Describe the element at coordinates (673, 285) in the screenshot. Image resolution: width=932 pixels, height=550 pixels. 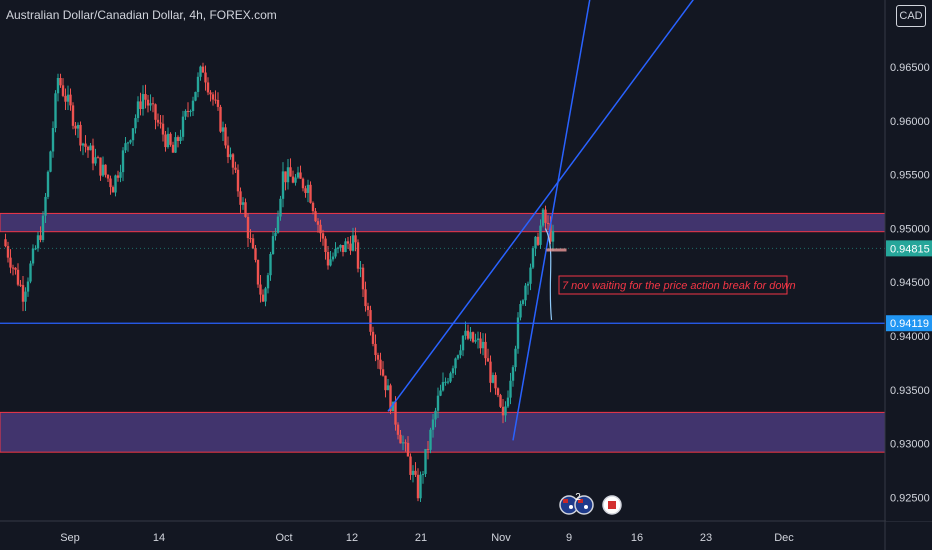
I see `annotation-frame` at that location.